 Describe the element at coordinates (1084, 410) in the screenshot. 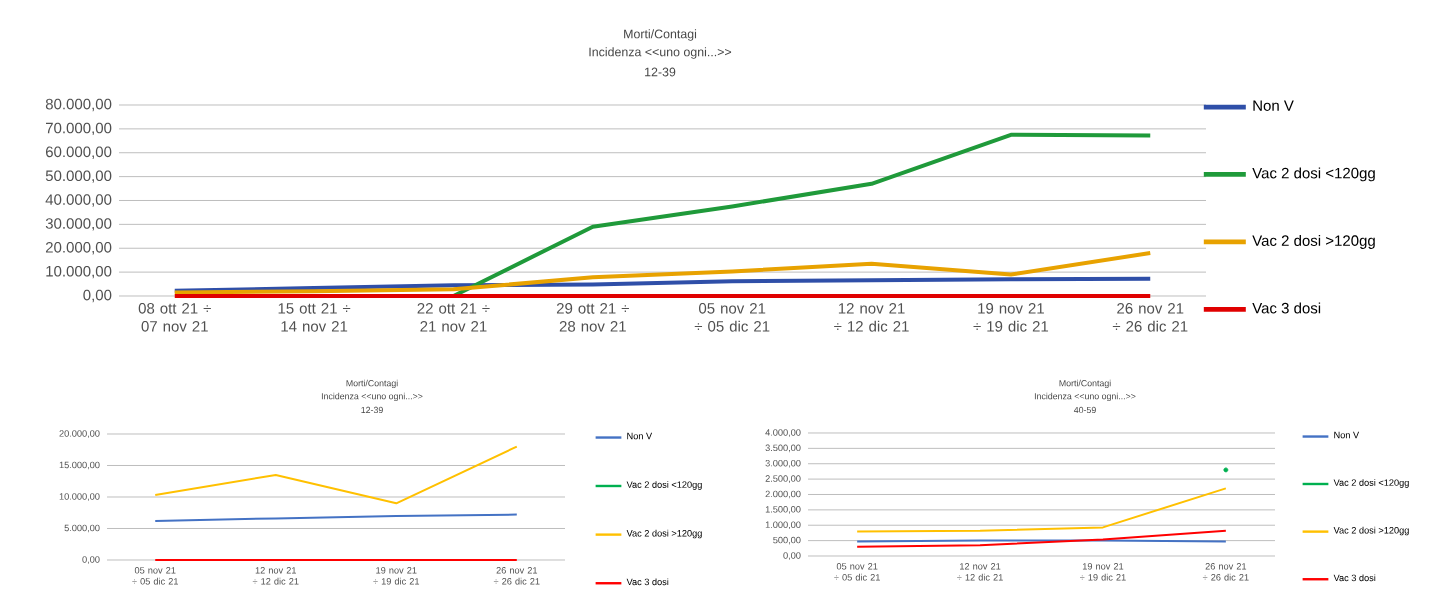

I see `text: 40-59` at that location.